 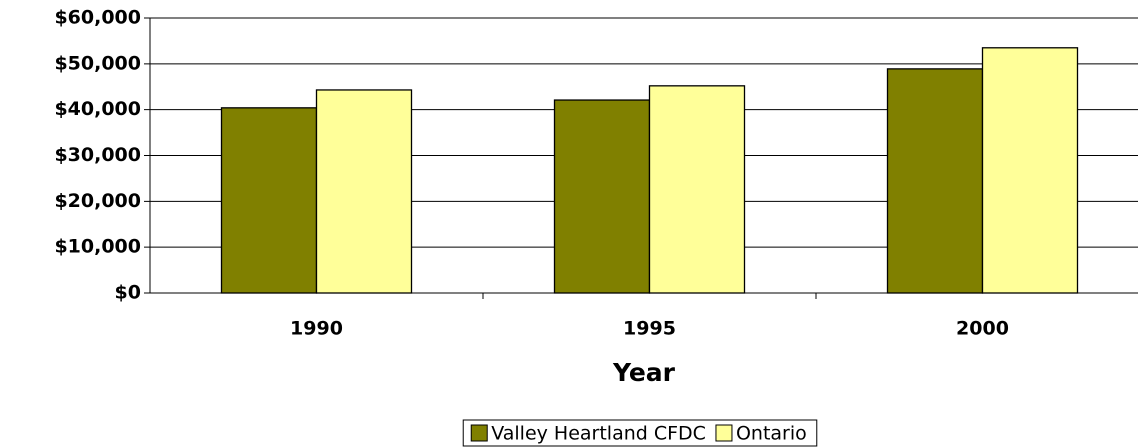 I want to click on x-axis-label: Year, so click(x=644, y=372).